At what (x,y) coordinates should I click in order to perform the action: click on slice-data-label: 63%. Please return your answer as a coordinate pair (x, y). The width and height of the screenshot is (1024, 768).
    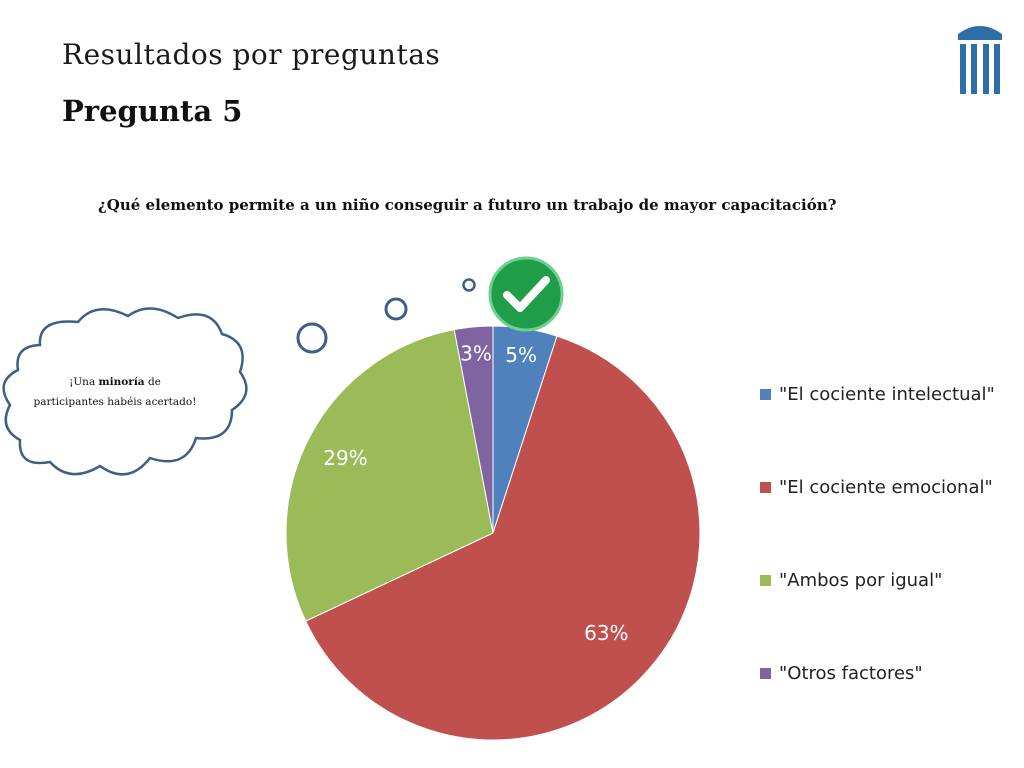
    Looking at the image, I should click on (606, 633).